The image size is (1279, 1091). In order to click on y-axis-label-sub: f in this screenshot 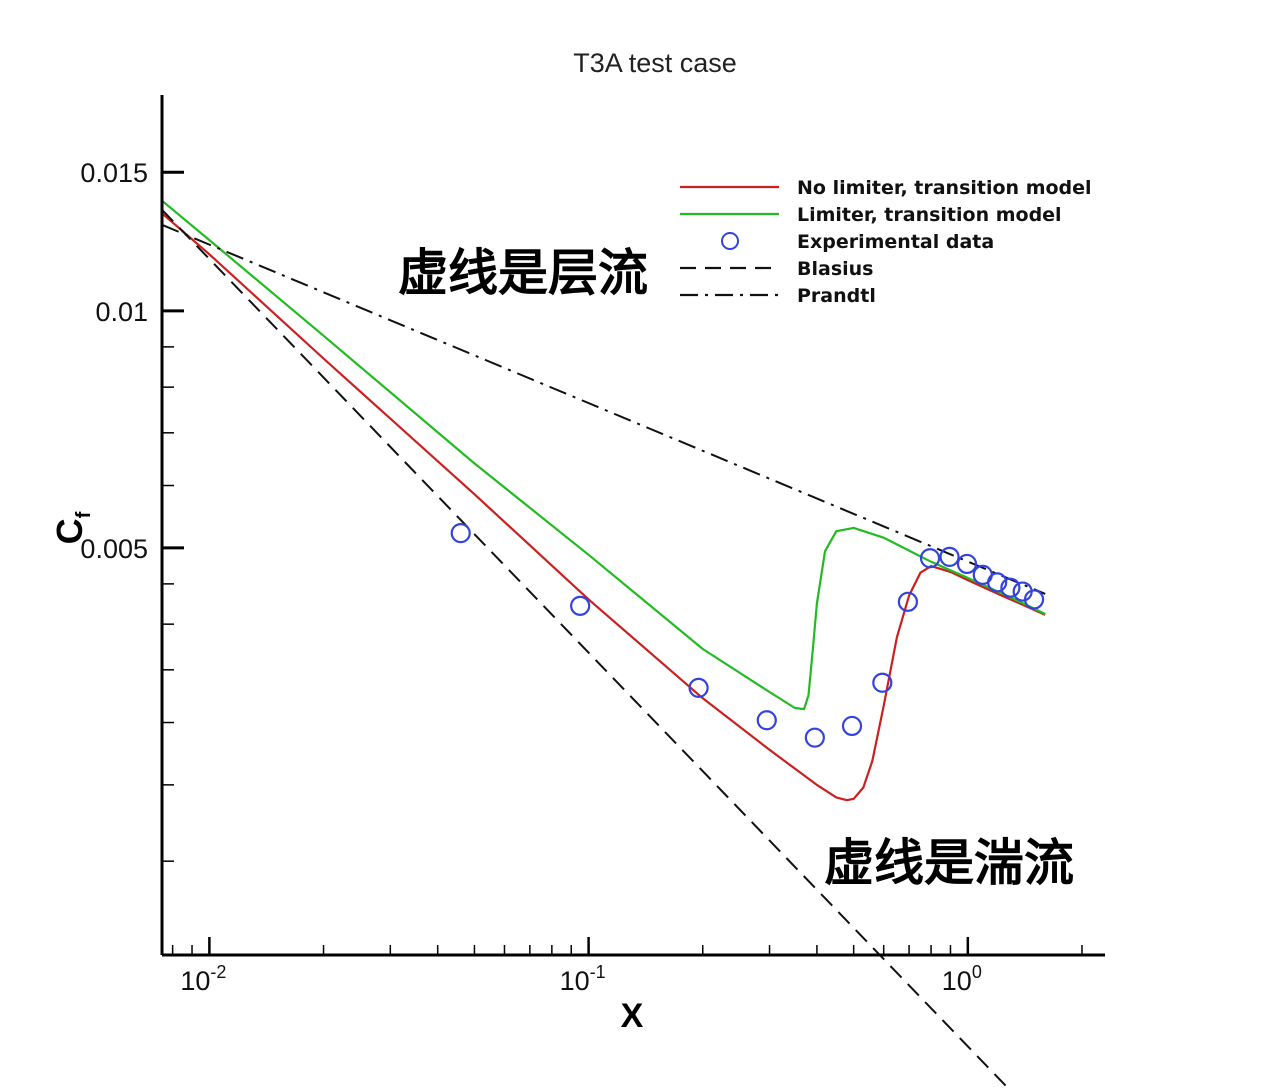, I will do `click(84, 514)`.